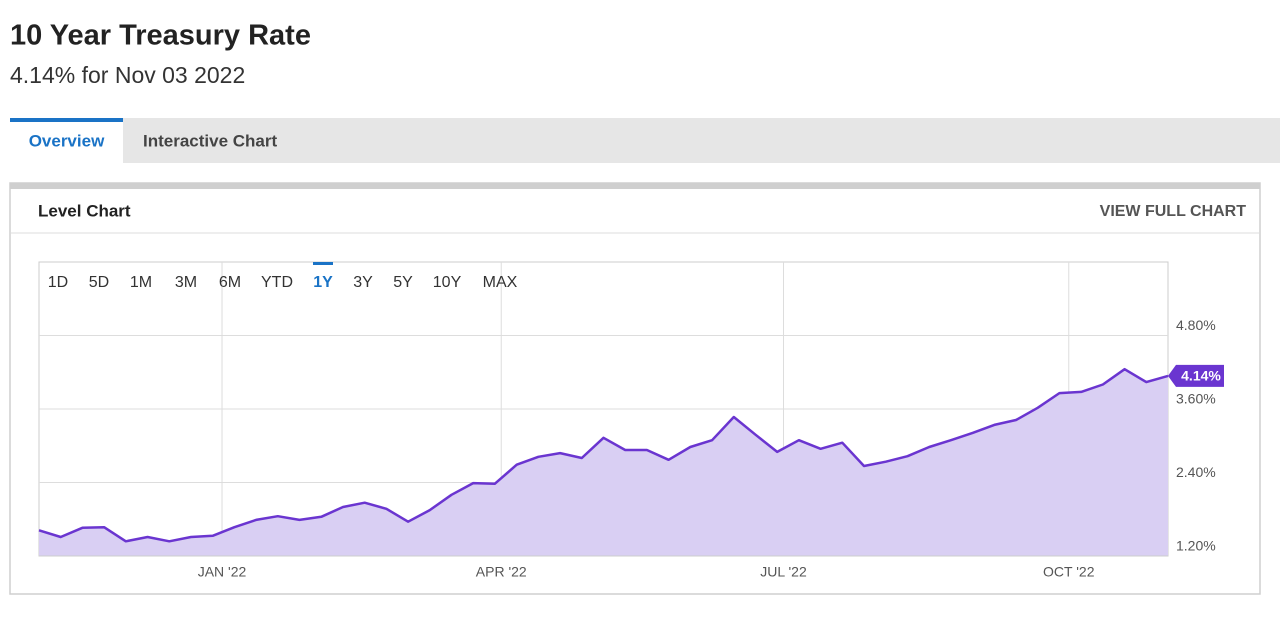  What do you see at coordinates (1196, 472) in the screenshot?
I see `y-tick-label: 2.40%` at bounding box center [1196, 472].